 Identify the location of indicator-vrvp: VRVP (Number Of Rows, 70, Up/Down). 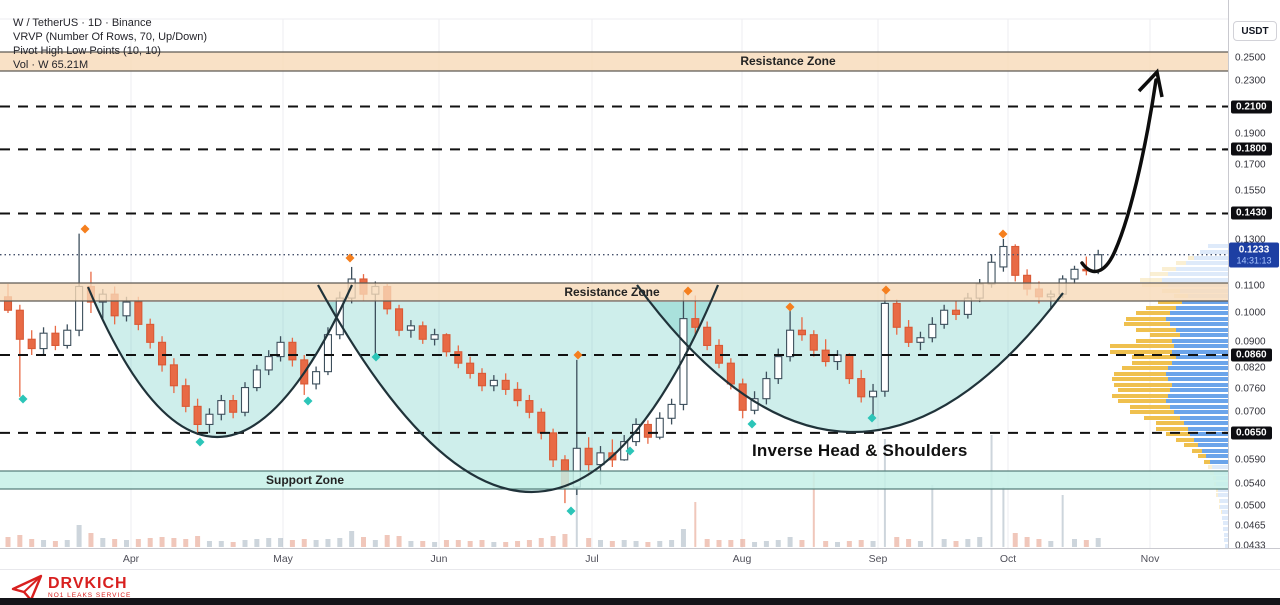
(110, 37).